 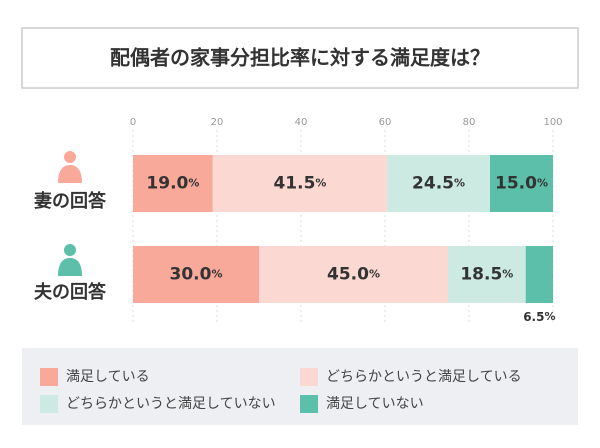 I want to click on value-label: 24.5%, so click(x=438, y=184).